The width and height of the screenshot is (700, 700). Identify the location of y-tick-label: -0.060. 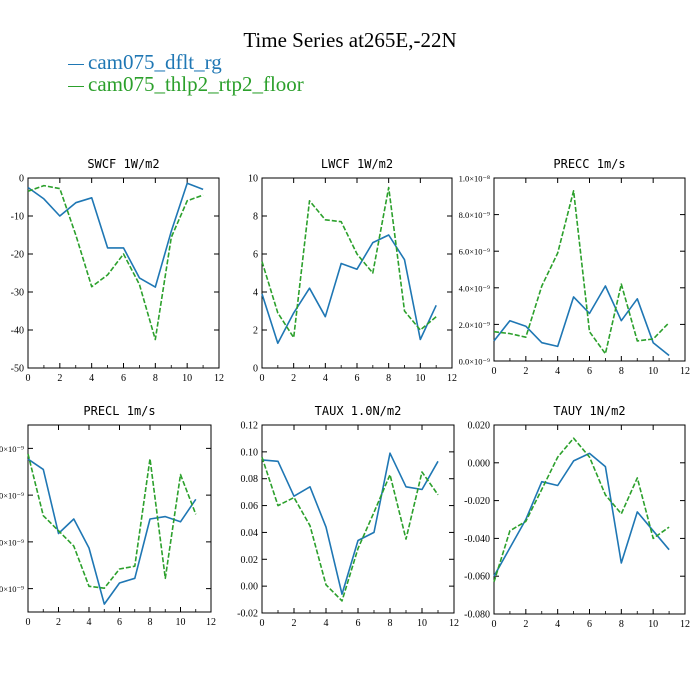
(477, 577).